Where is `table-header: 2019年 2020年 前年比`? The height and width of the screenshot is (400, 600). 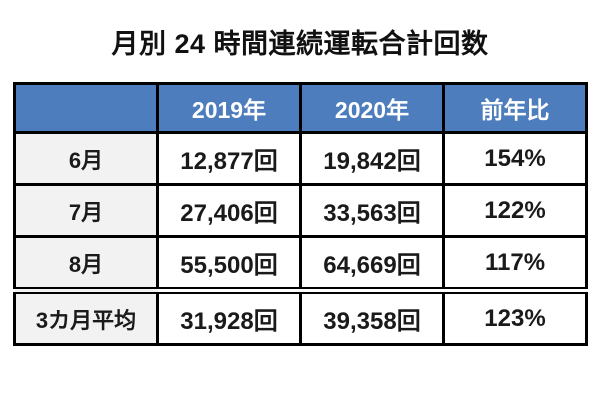
table-header: 2019年 2020年 前年比 is located at coordinates (300, 108).